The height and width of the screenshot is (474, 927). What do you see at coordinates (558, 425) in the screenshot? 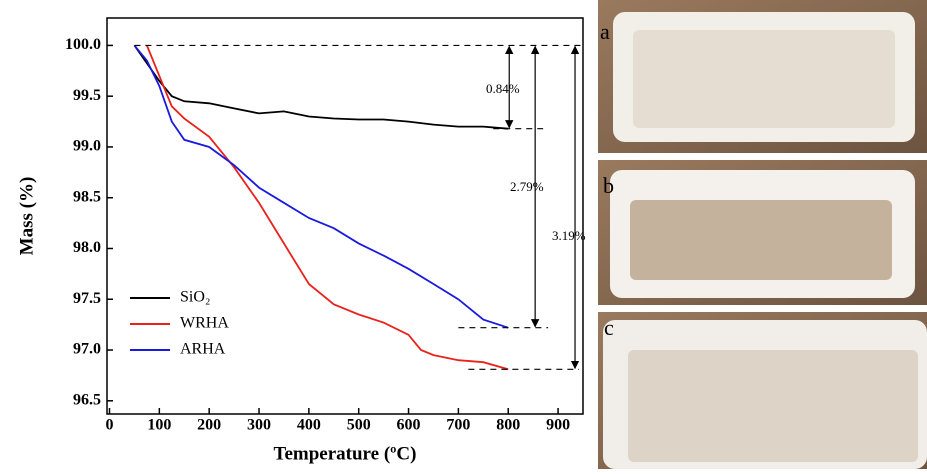
I see `x-tick-label: 900` at bounding box center [558, 425].